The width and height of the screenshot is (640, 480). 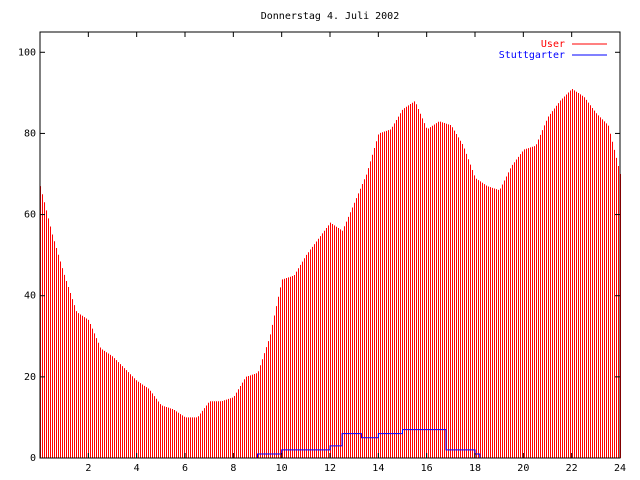 What do you see at coordinates (137, 468) in the screenshot?
I see `x-tick-label: 4` at bounding box center [137, 468].